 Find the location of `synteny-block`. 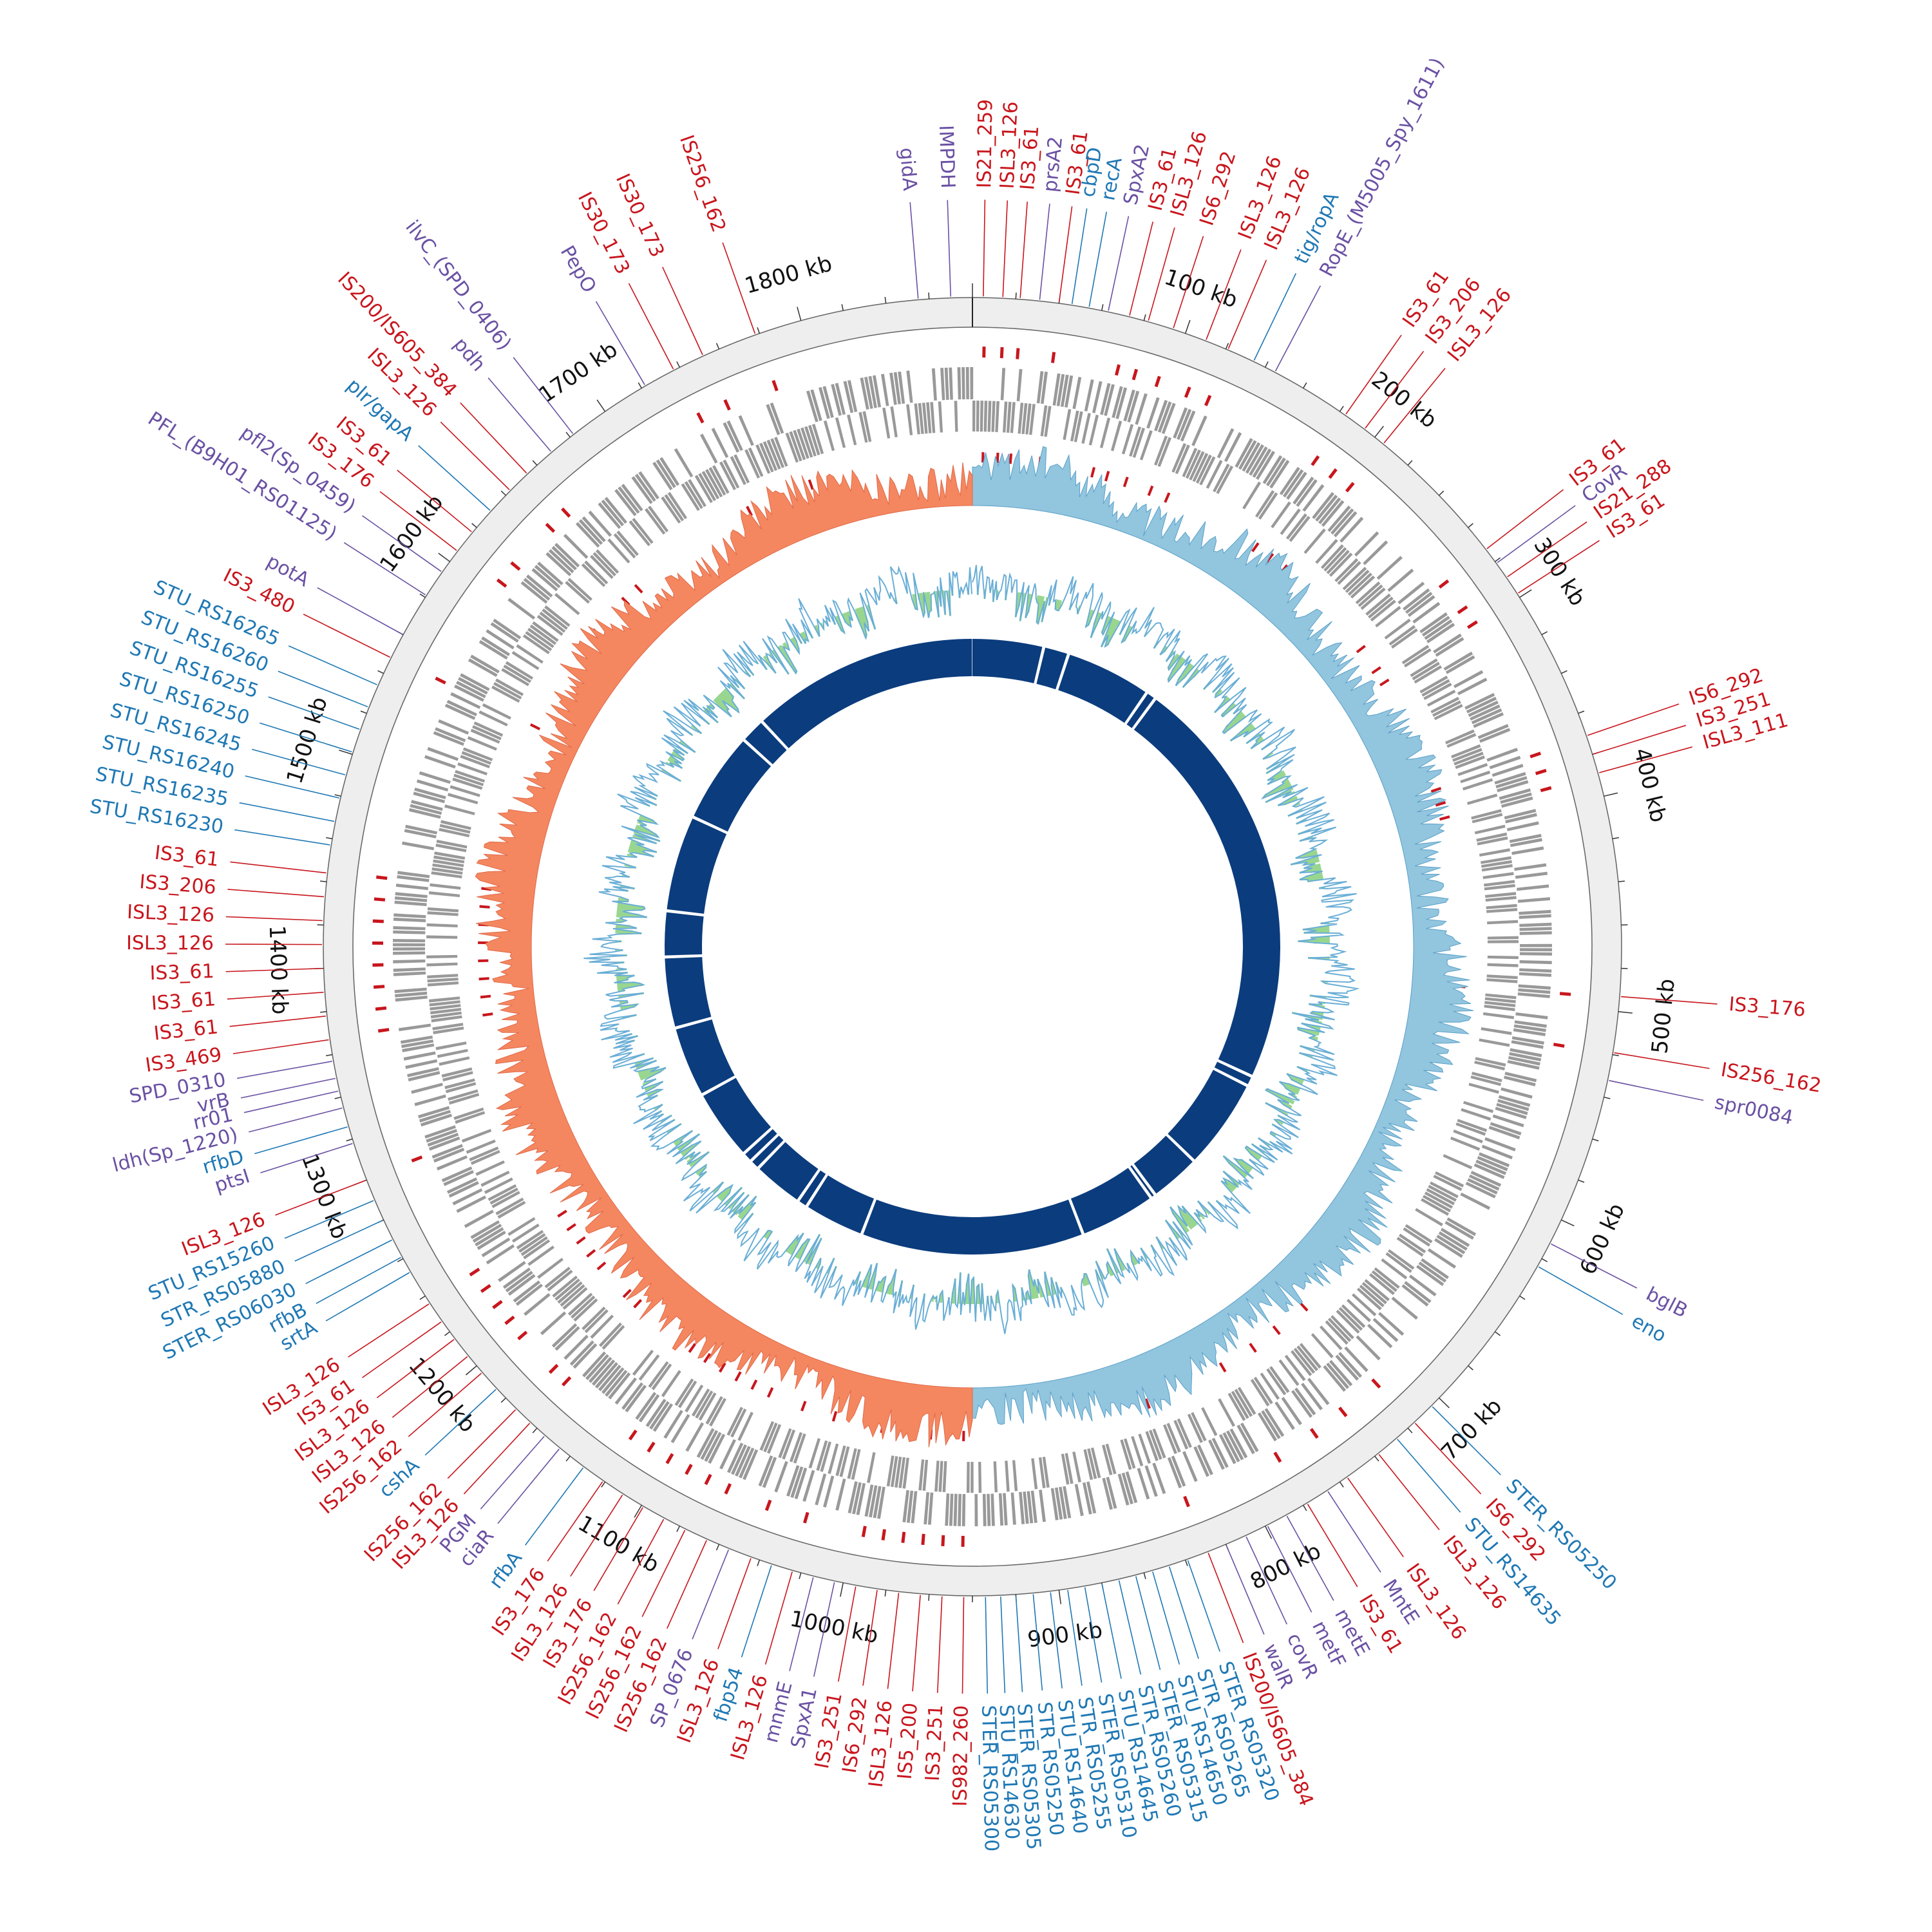

synteny-block is located at coordinates (1051, 668).